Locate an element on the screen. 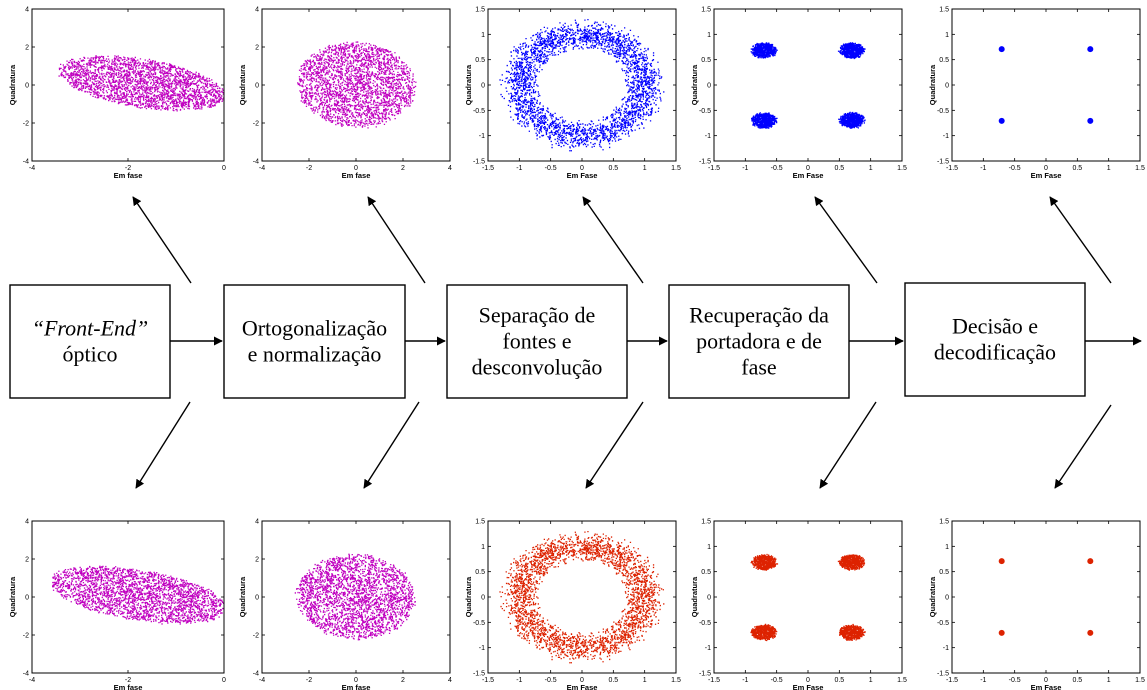  block-label-line: desconvolução is located at coordinates (537, 367).